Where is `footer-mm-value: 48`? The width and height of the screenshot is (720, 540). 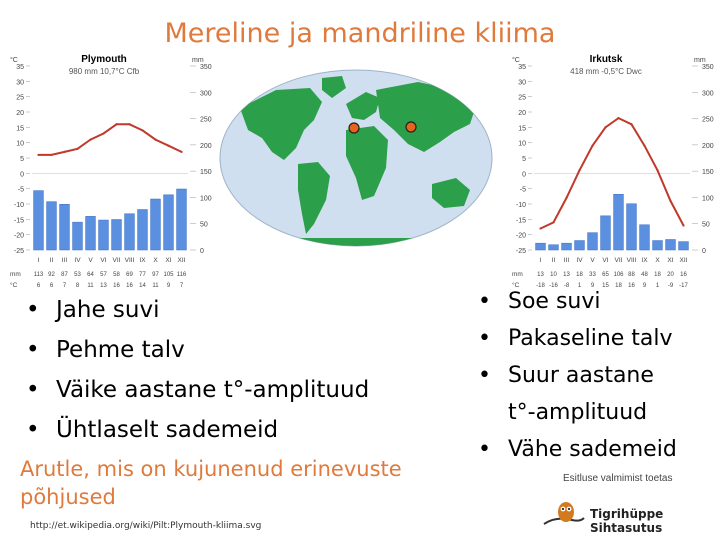
footer-mm-value: 48 is located at coordinates (644, 275).